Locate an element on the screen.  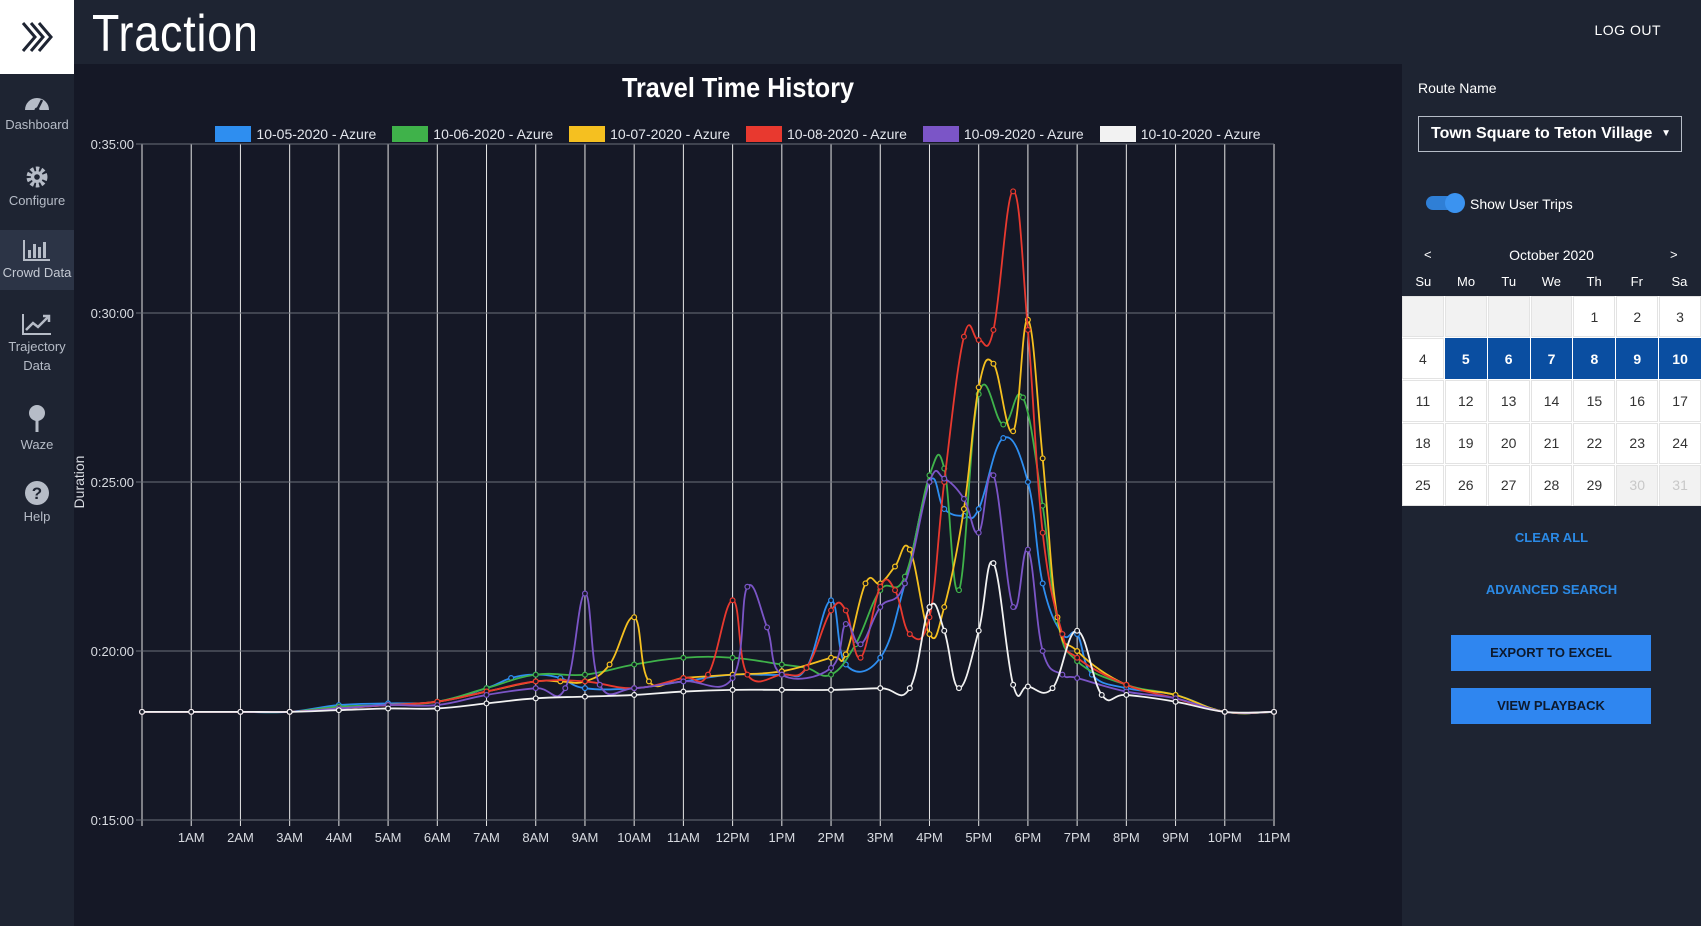
weekday-label: Su is located at coordinates (1423, 281).